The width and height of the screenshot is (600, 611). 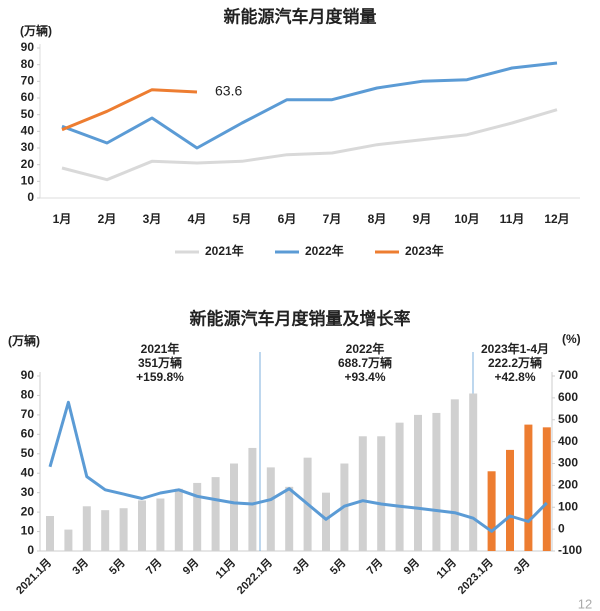 I want to click on annotation: 2023年1-4月, so click(x=515, y=348).